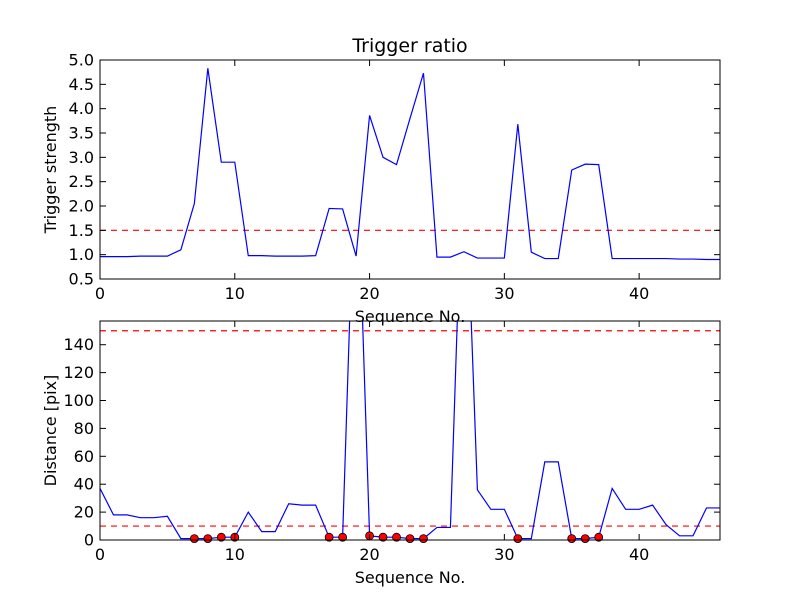  I want to click on trigger-y-tick-label: 3.5, so click(81, 133).